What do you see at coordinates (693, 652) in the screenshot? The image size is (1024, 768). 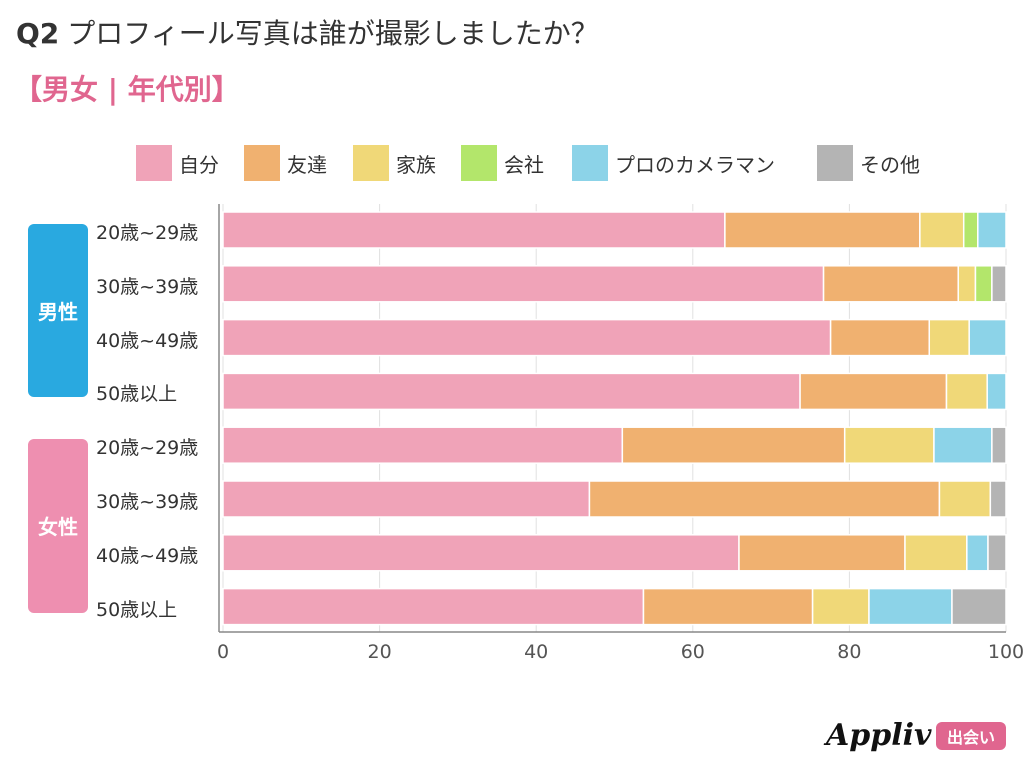 I see `x-tick-label: 60` at bounding box center [693, 652].